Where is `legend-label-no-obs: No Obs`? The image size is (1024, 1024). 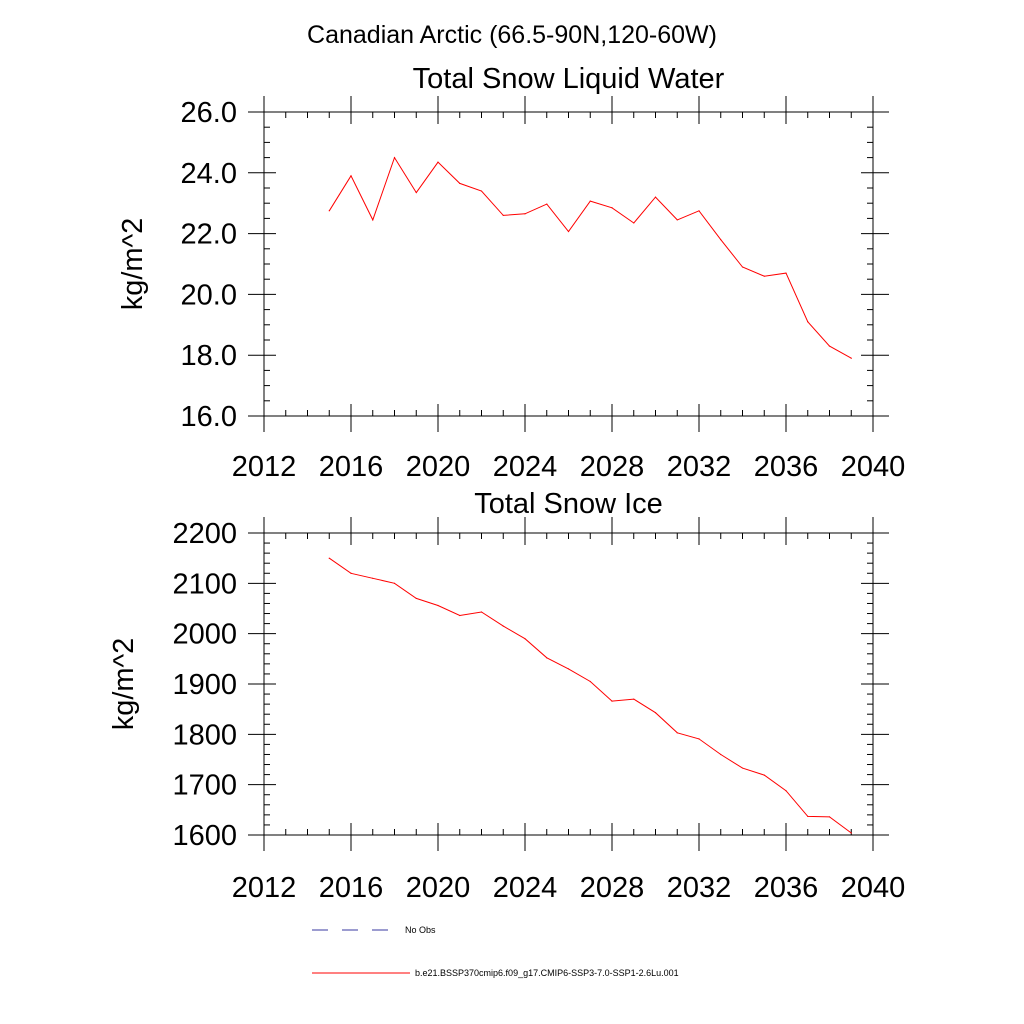
legend-label-no-obs: No Obs is located at coordinates (420, 930).